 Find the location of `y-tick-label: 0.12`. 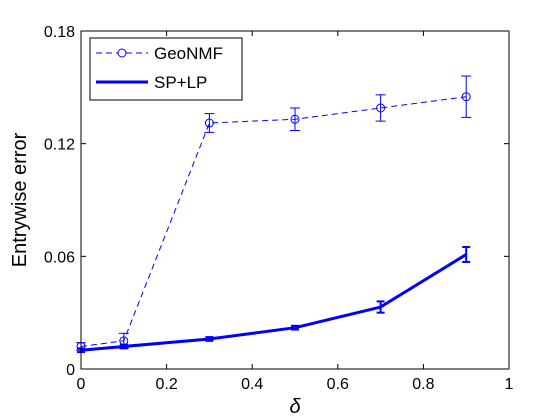

y-tick-label: 0.12 is located at coordinates (59, 145).